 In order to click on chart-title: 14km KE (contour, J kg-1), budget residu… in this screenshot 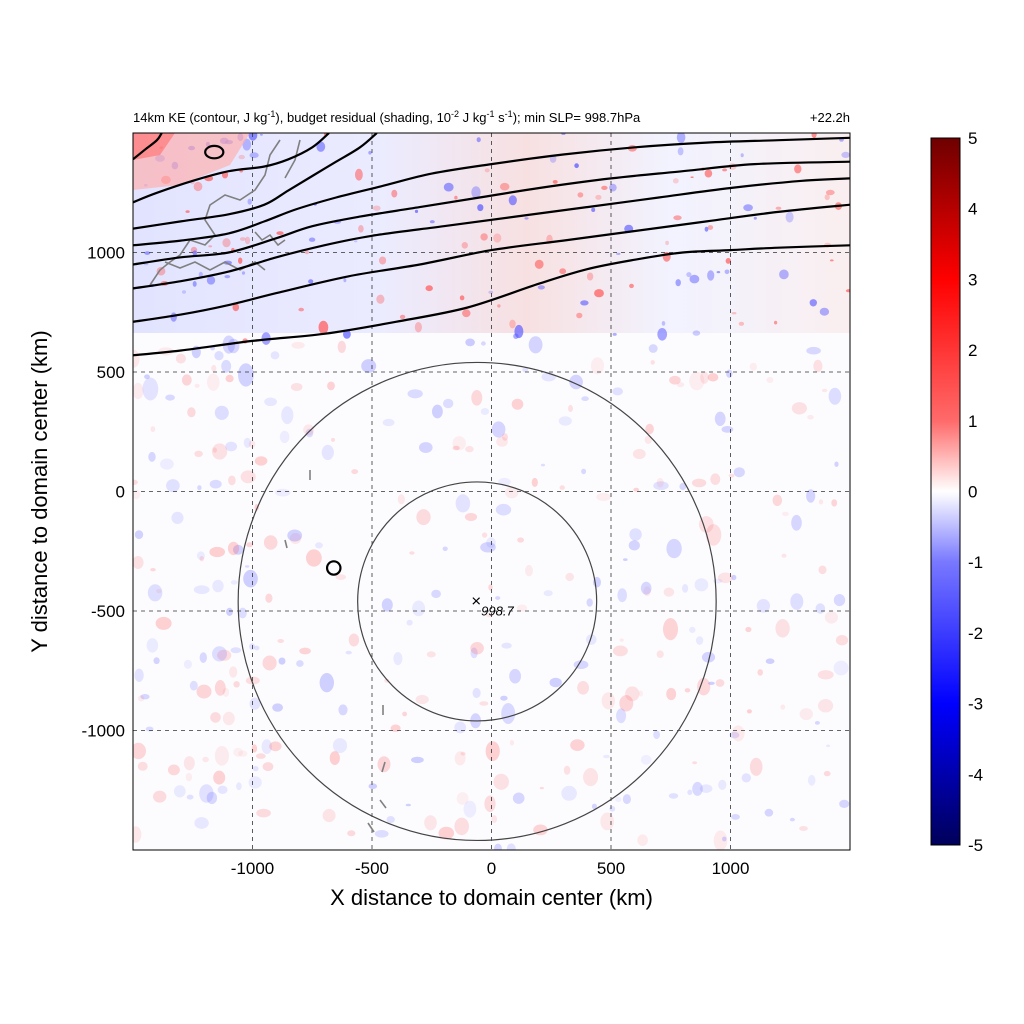, I will do `click(387, 117)`.